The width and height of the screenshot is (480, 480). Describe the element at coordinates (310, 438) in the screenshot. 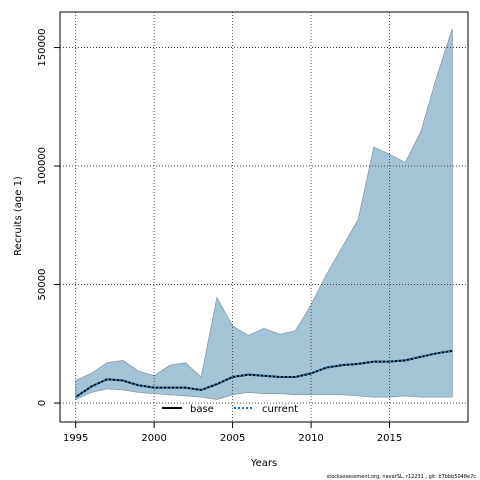

I see `x-tick-label-2010: 2010` at that location.